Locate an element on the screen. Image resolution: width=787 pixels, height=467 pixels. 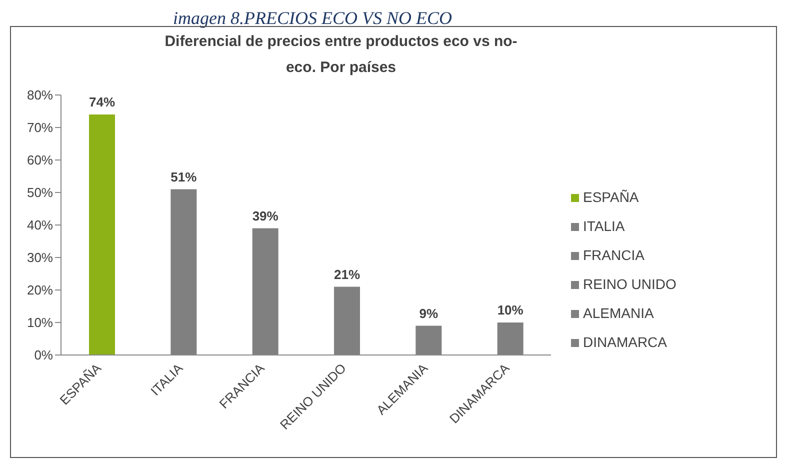
data-label: 10% is located at coordinates (510, 310).